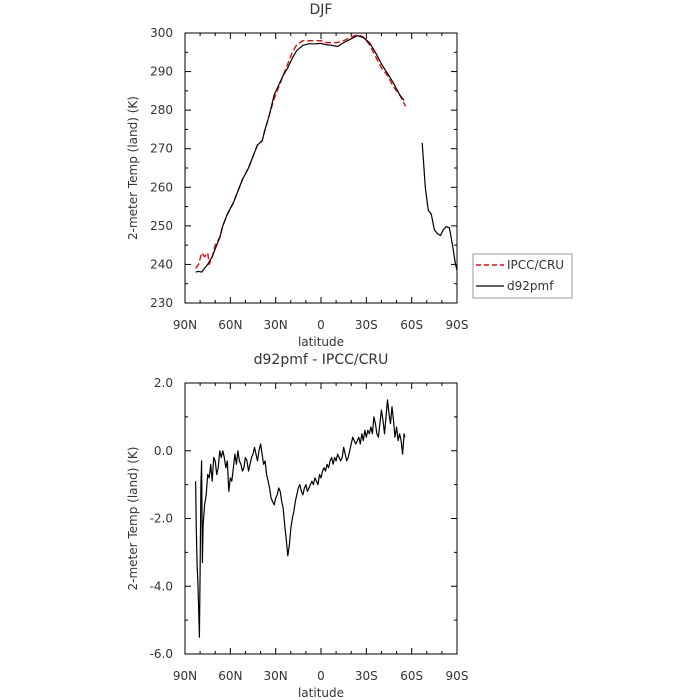  What do you see at coordinates (161, 586) in the screenshot?
I see `y-tick-label: -4.0` at bounding box center [161, 586].